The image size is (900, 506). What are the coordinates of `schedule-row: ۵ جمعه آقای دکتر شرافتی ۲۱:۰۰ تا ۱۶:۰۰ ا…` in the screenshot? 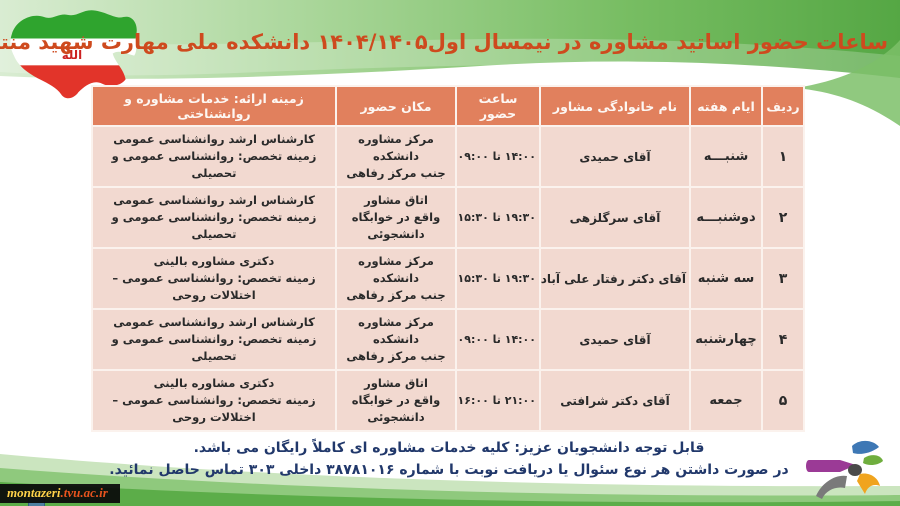 It's located at (448, 400).